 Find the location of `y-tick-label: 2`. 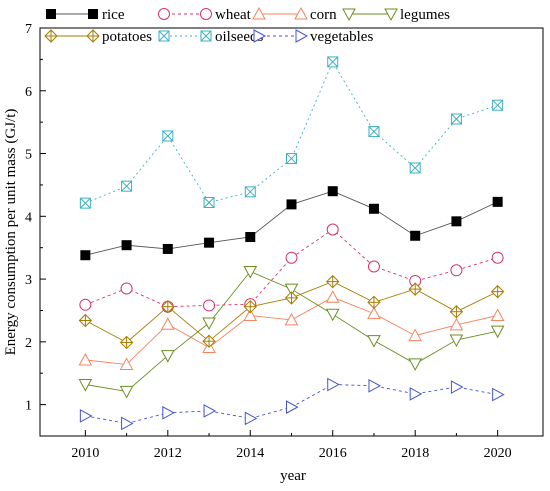

y-tick-label: 2 is located at coordinates (28, 343).